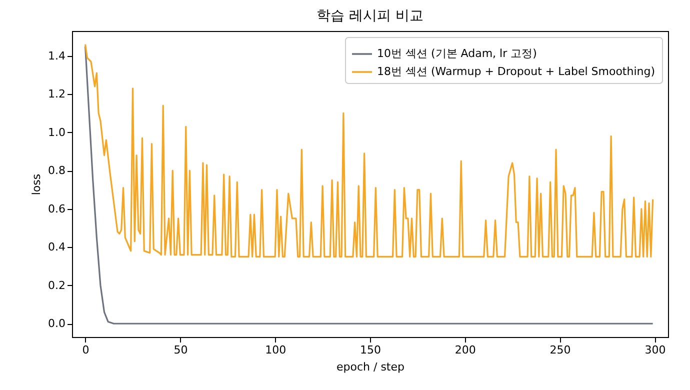 This screenshot has width=690, height=390. I want to click on x-axis-title: epoch / step, so click(370, 367).